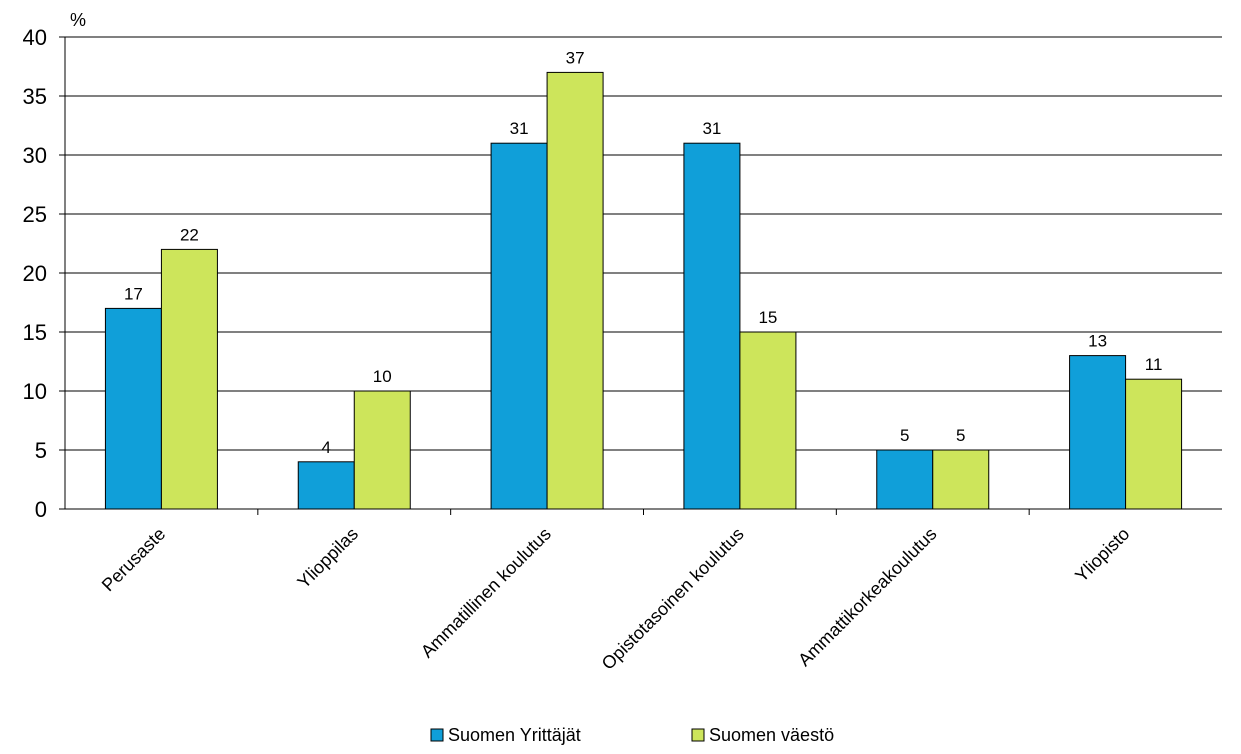 This screenshot has height=754, width=1241. Describe the element at coordinates (514, 735) in the screenshot. I see `legend-label: Suomen Yrittäjät` at that location.